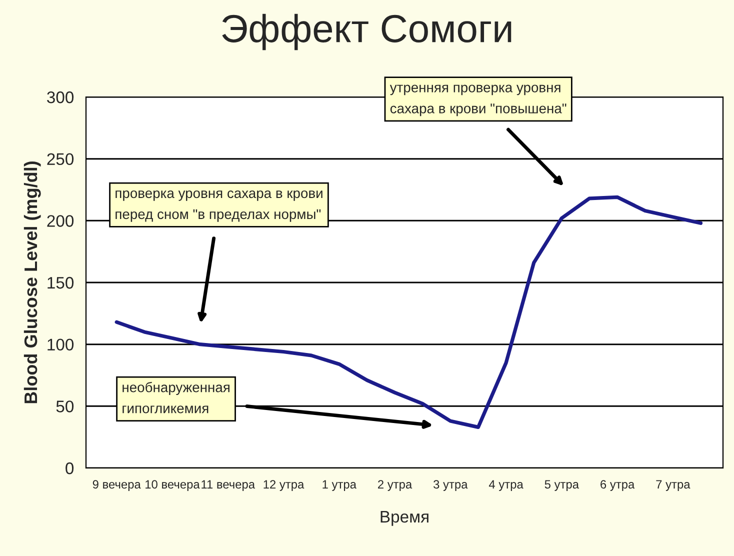  Describe the element at coordinates (673, 485) in the screenshot. I see `x-tick-label: 7 утра` at that location.